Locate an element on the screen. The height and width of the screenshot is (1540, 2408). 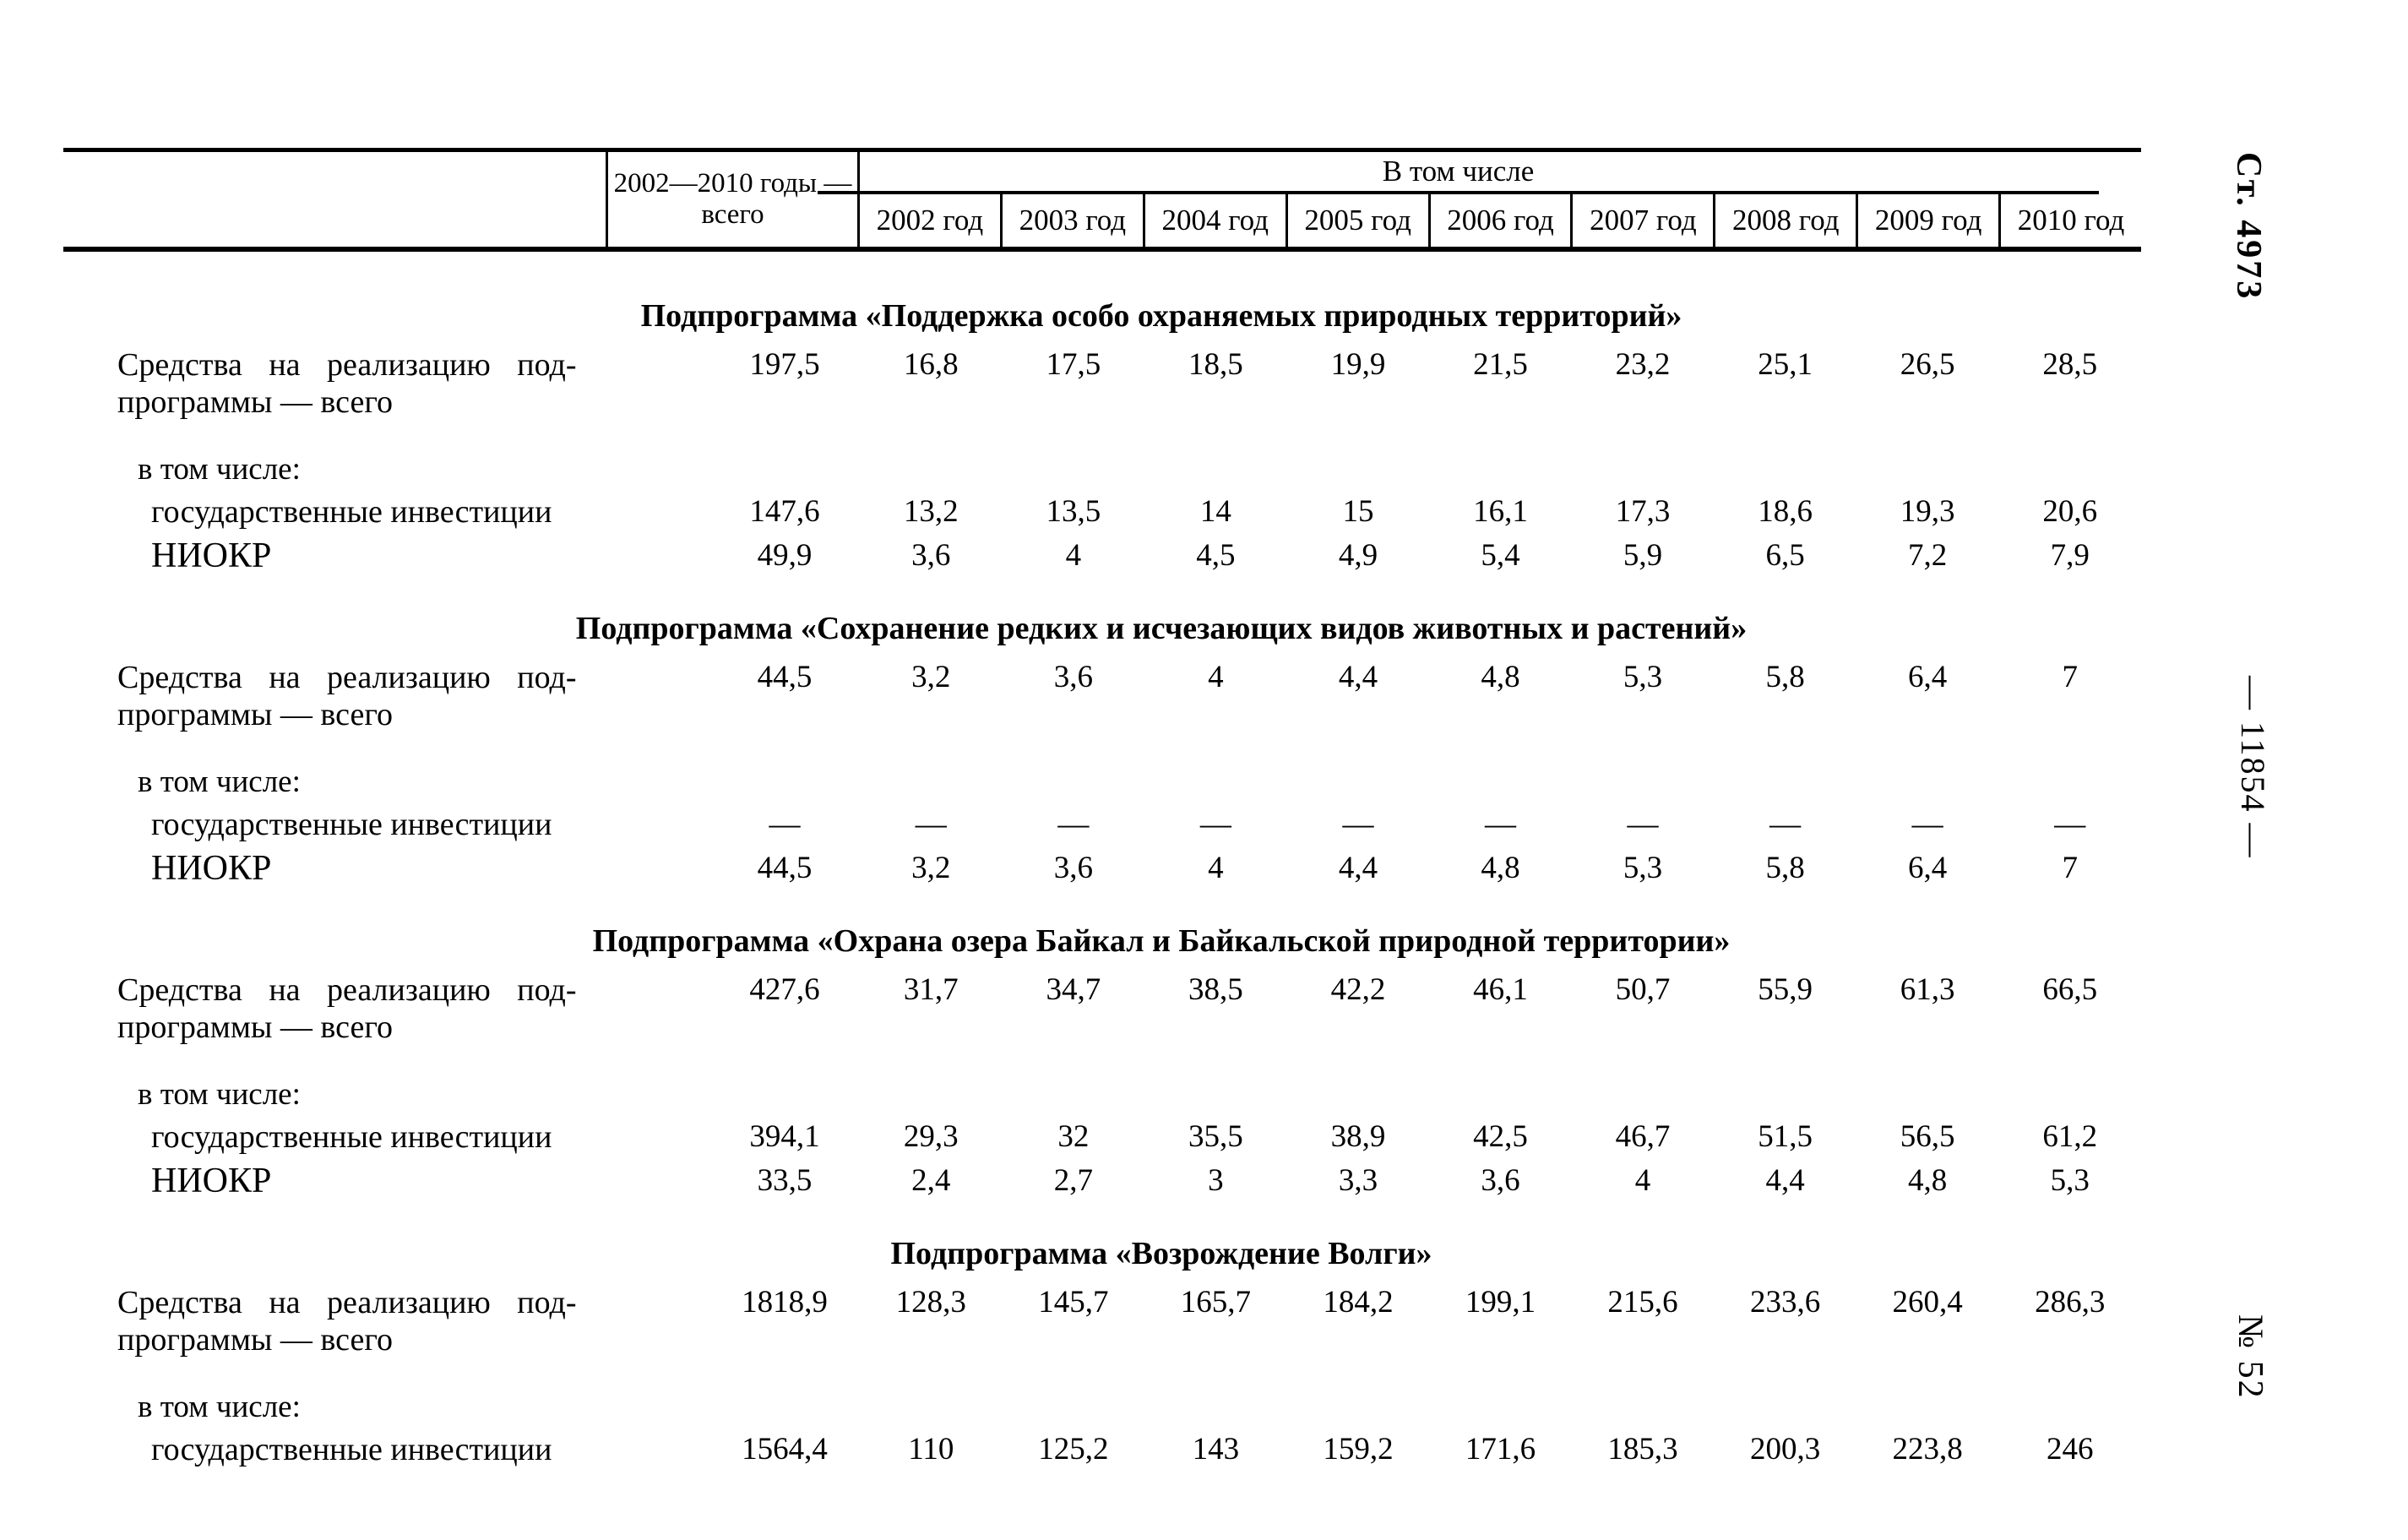
value-cell: 18,6 is located at coordinates (1785, 511).